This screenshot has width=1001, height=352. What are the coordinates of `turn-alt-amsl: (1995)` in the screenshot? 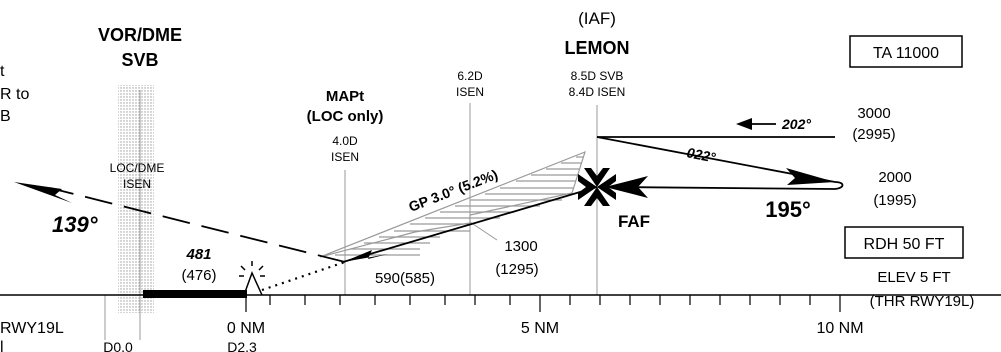 It's located at (894, 200).